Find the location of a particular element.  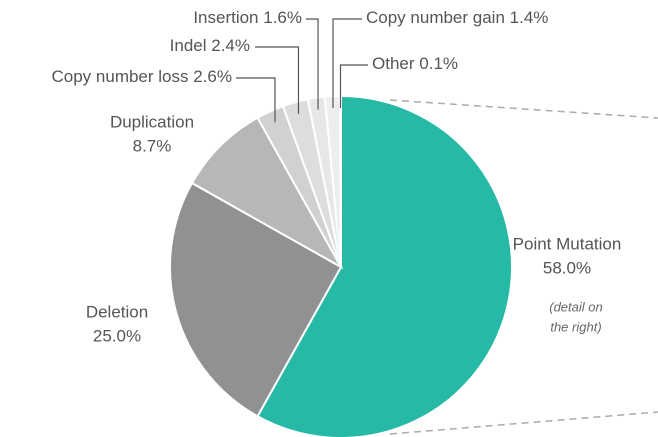

slice-name: Insertion is located at coordinates (225, 17).